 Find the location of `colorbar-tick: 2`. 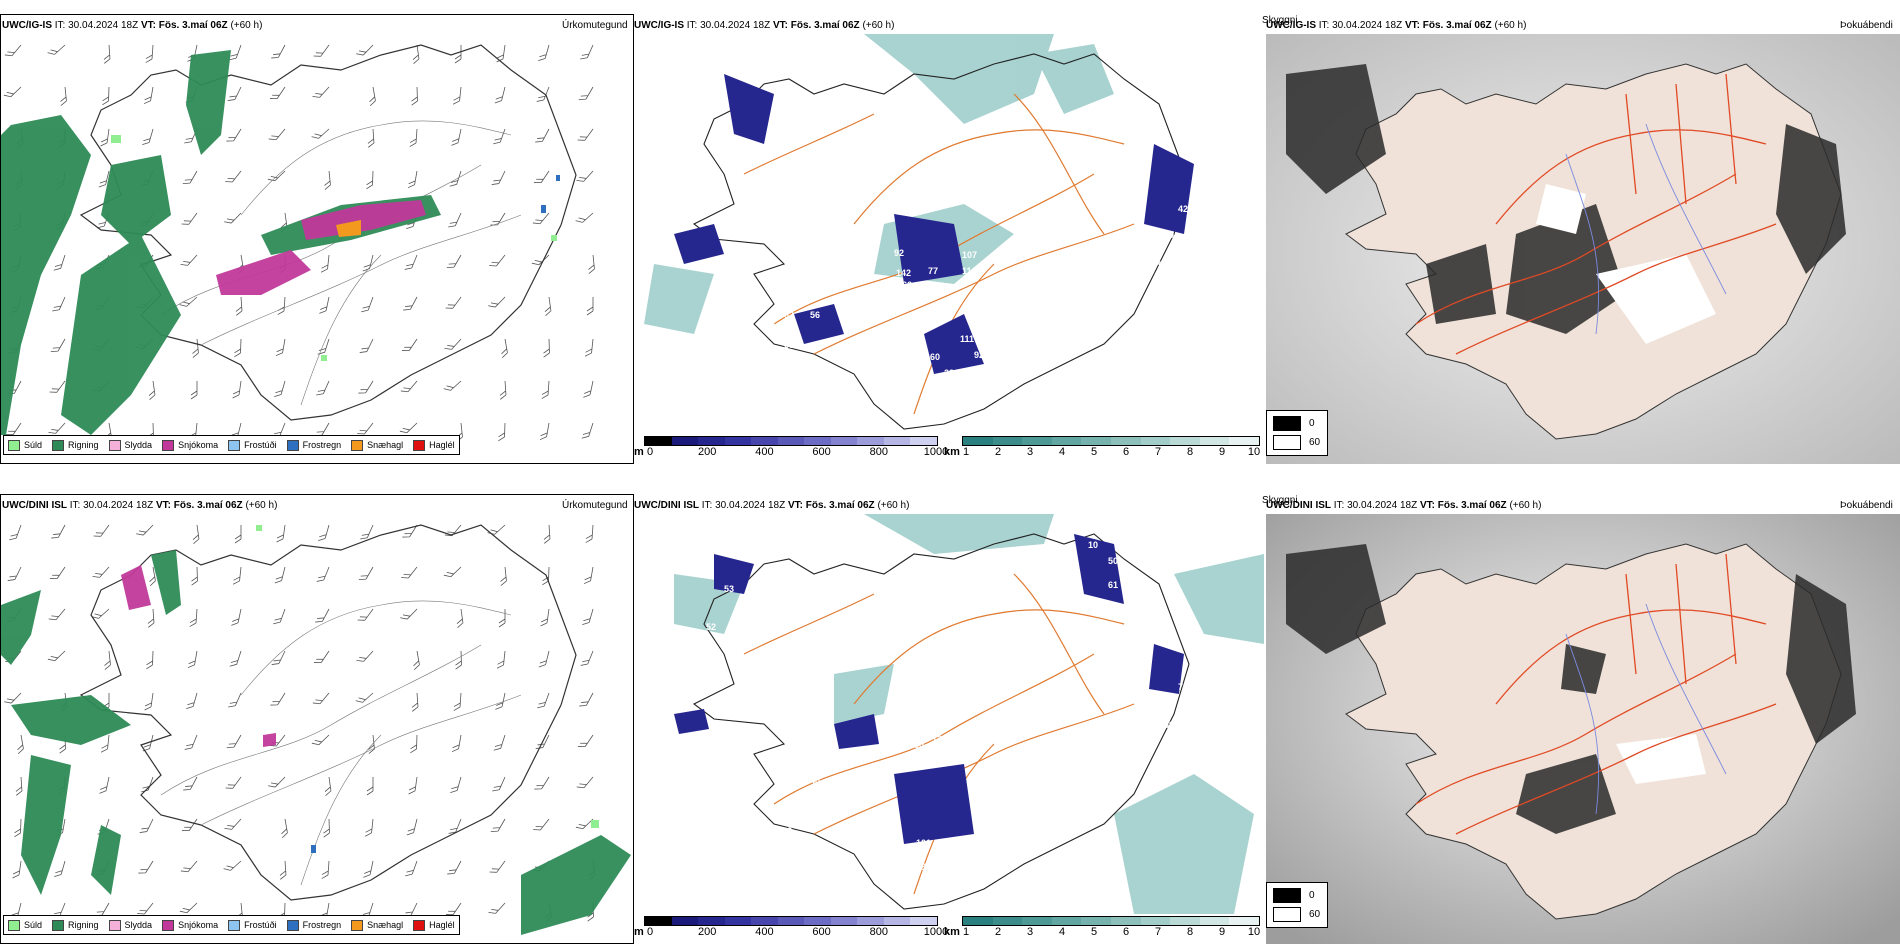

colorbar-tick: 2 is located at coordinates (998, 452).